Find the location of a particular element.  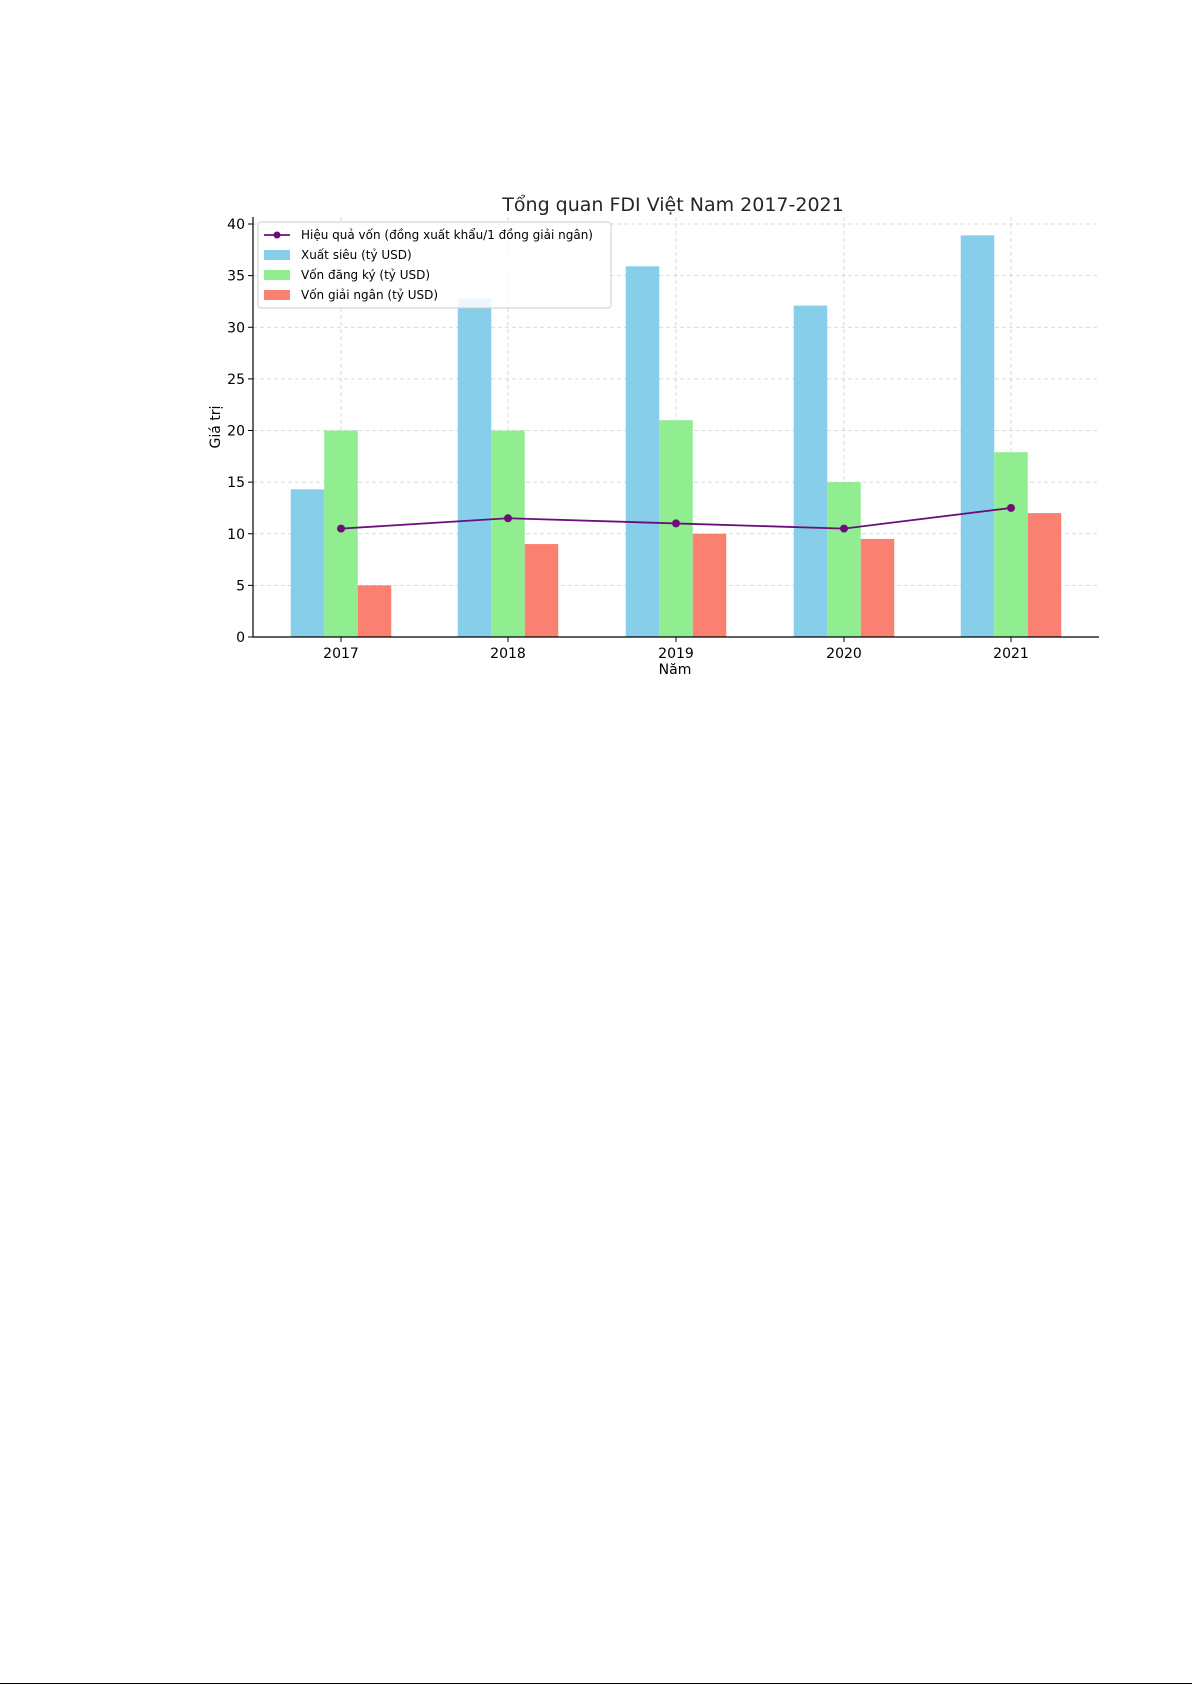

bar-2018-s0 is located at coordinates (474, 467).